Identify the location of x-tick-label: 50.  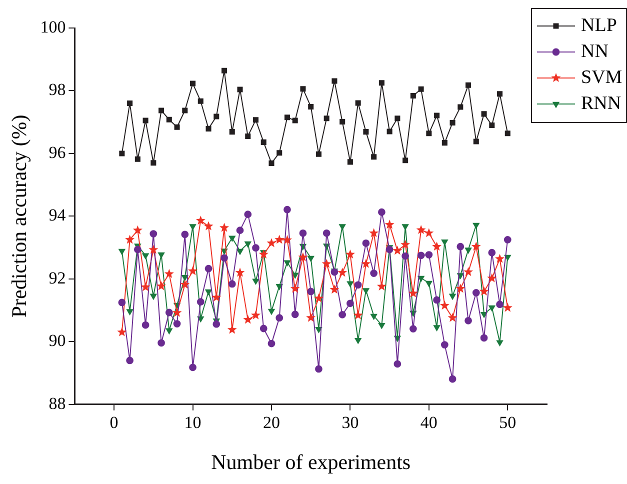
(507, 422).